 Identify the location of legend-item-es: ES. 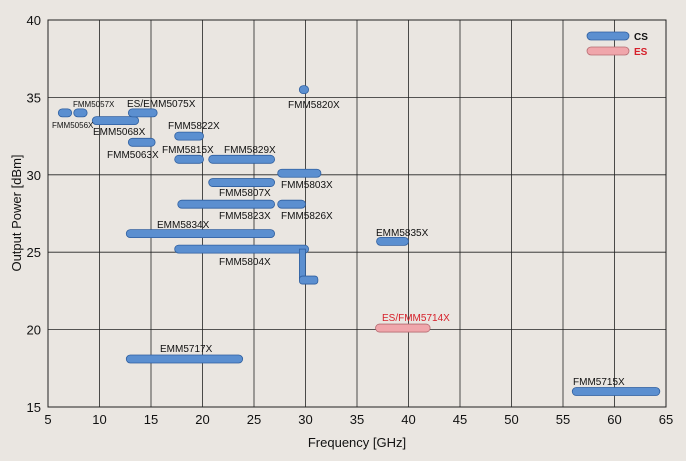
(617, 52).